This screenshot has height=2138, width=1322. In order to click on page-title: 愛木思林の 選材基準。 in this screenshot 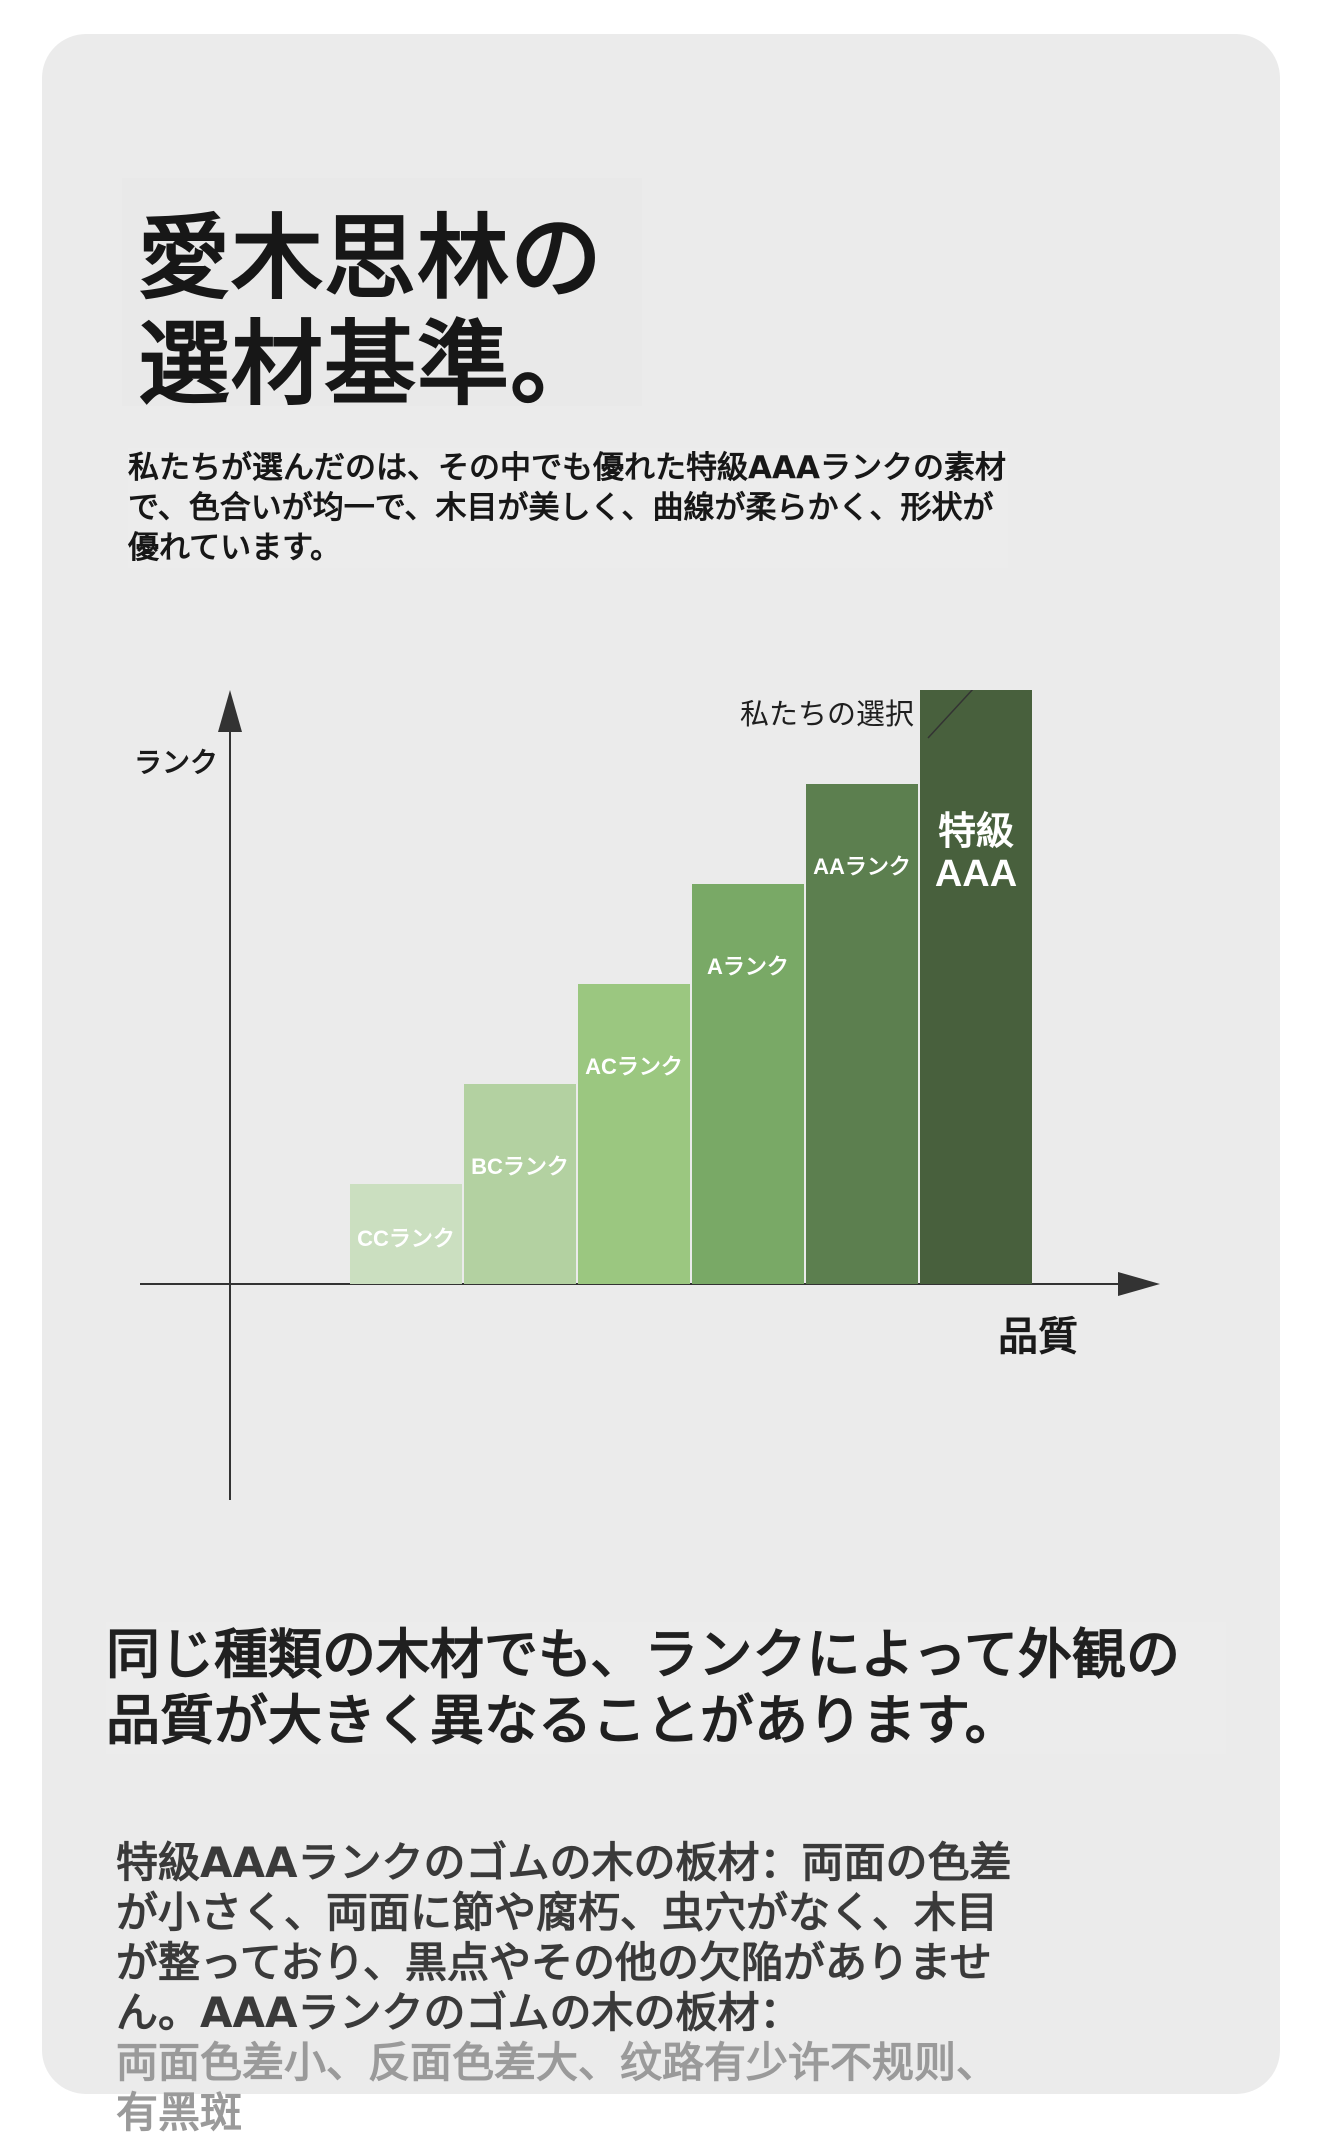, I will do `click(370, 312)`.